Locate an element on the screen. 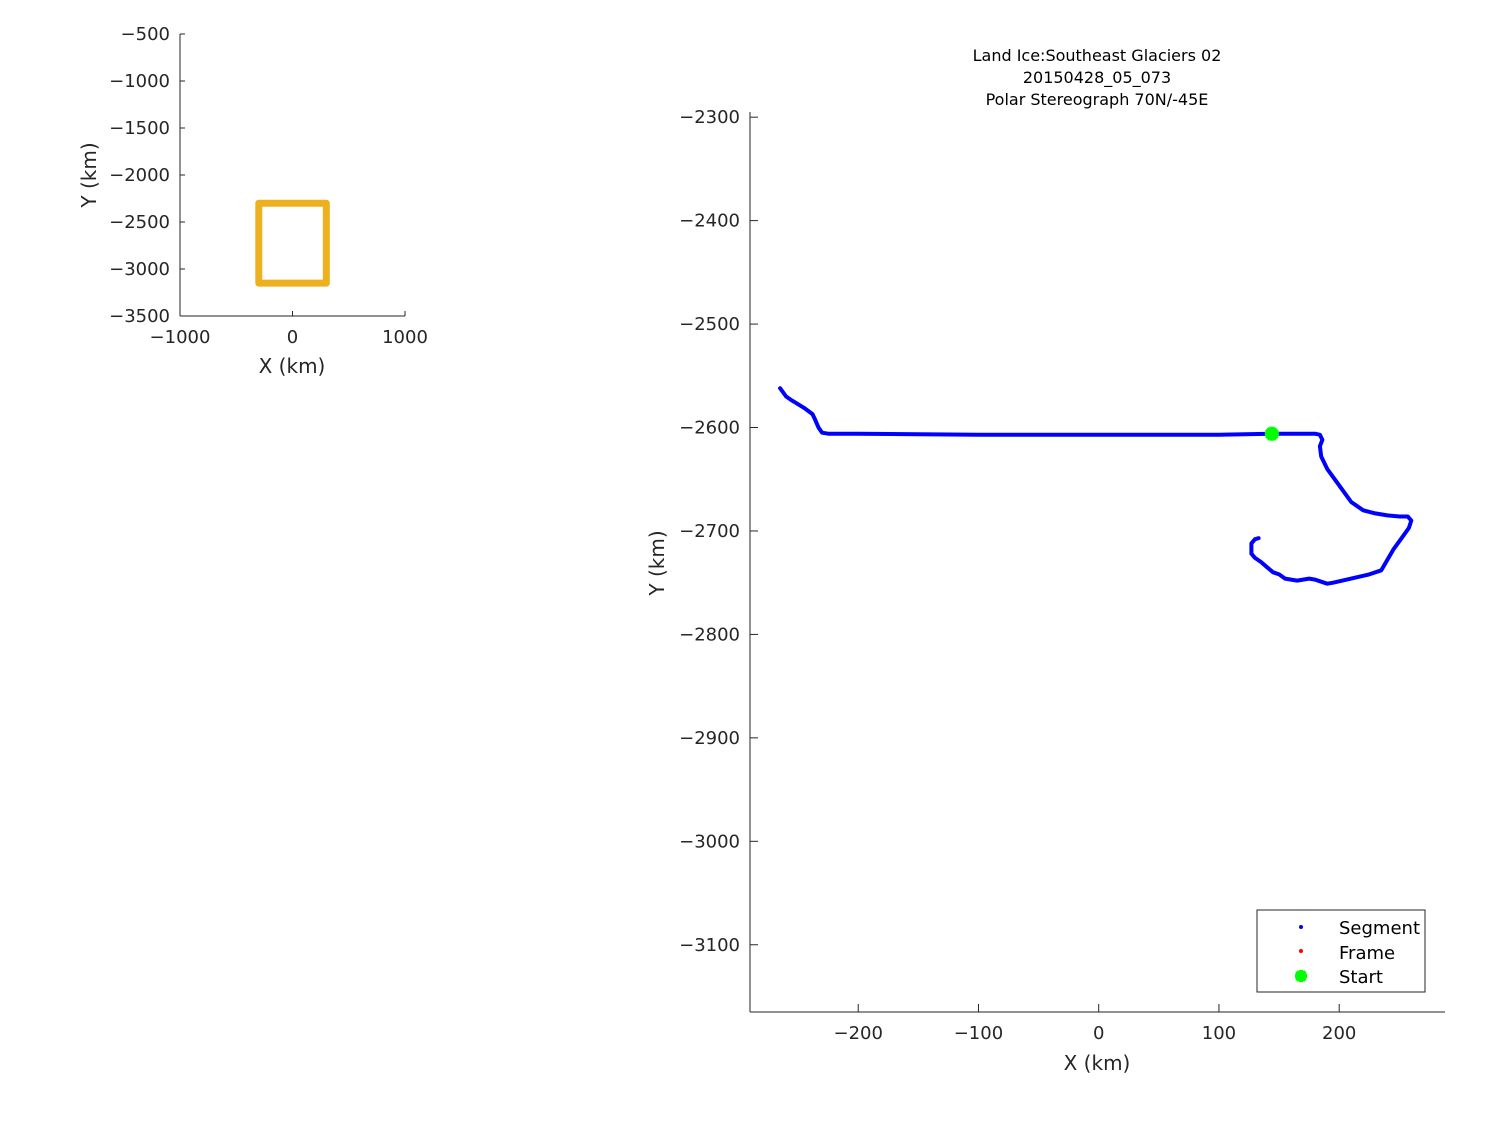 The image size is (1500, 1125). start-marker is located at coordinates (1271, 433).